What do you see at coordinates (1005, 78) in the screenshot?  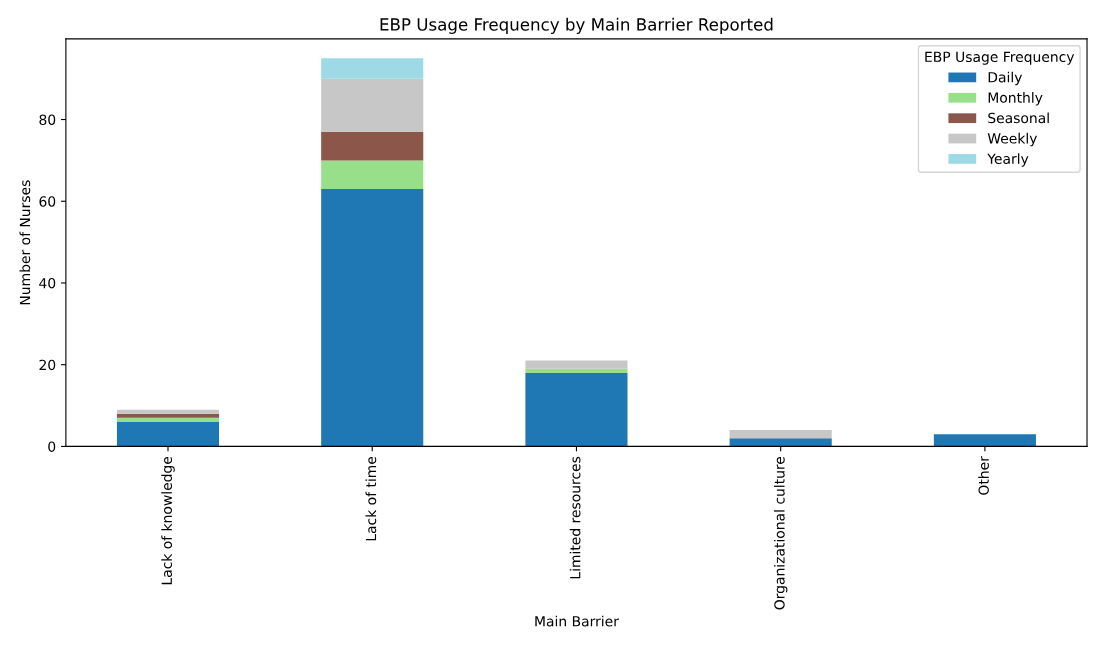 I see `legend-label: Daily` at bounding box center [1005, 78].